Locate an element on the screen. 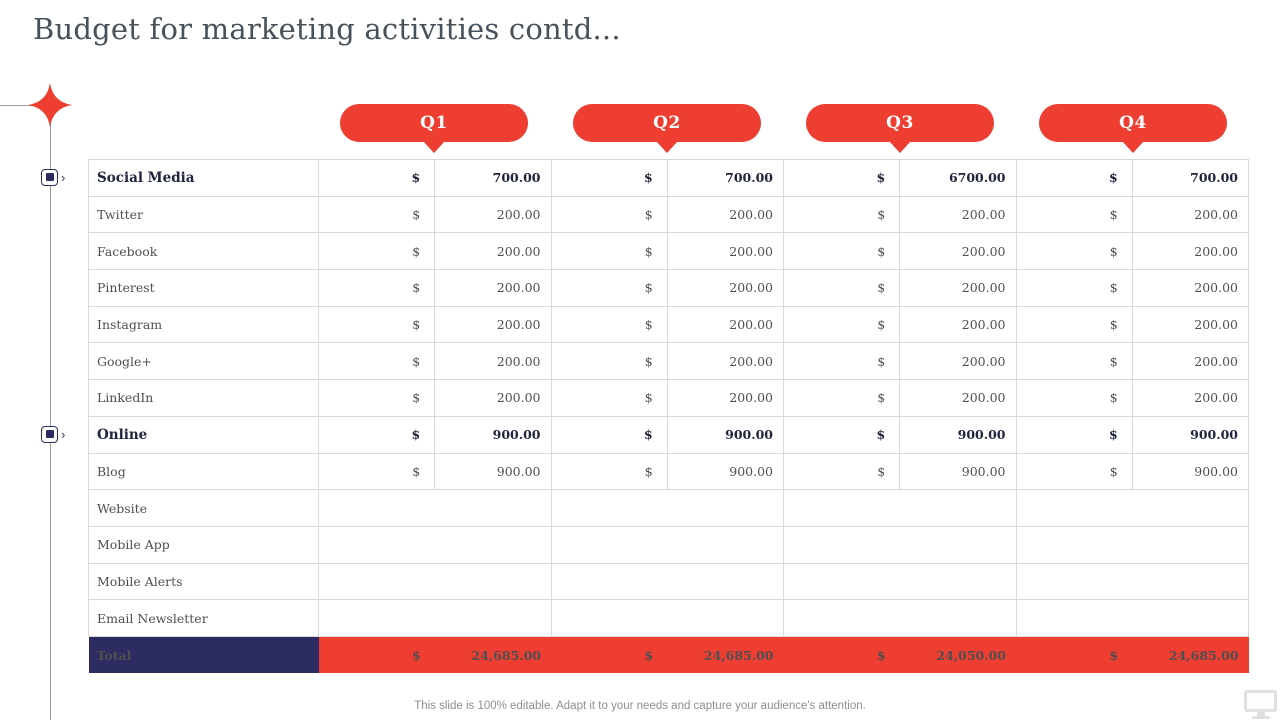 The height and width of the screenshot is (720, 1280). table-row: Email Newsletter is located at coordinates (668, 618).